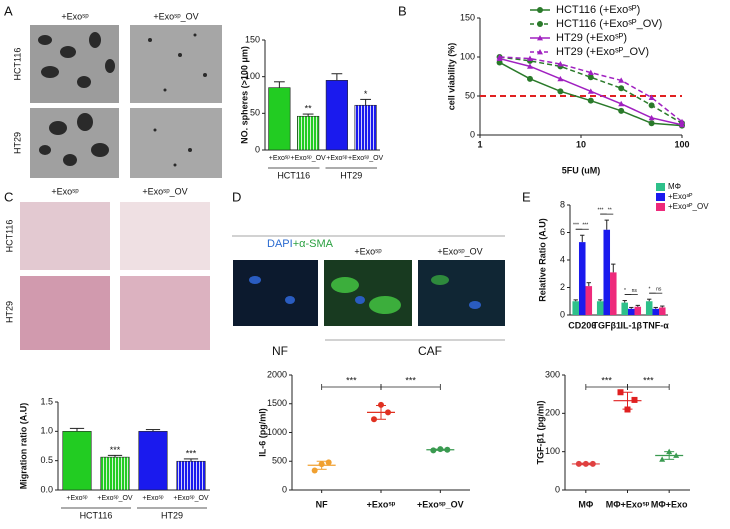 The image size is (730, 529). What do you see at coordinates (46, 489) in the screenshot?
I see `y-tick-label: 0.0` at bounding box center [46, 489].